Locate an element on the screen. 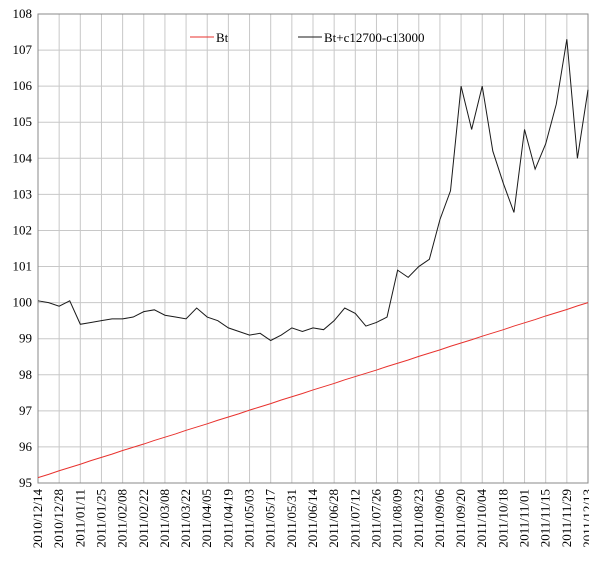 The image size is (589, 586). x-tick-label: 2011/05/17 is located at coordinates (270, 518).